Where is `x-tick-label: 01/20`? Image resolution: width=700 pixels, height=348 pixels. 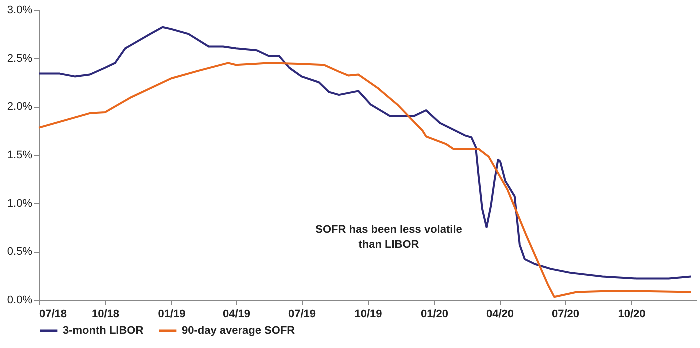 x-tick-label: 01/20 is located at coordinates (434, 314).